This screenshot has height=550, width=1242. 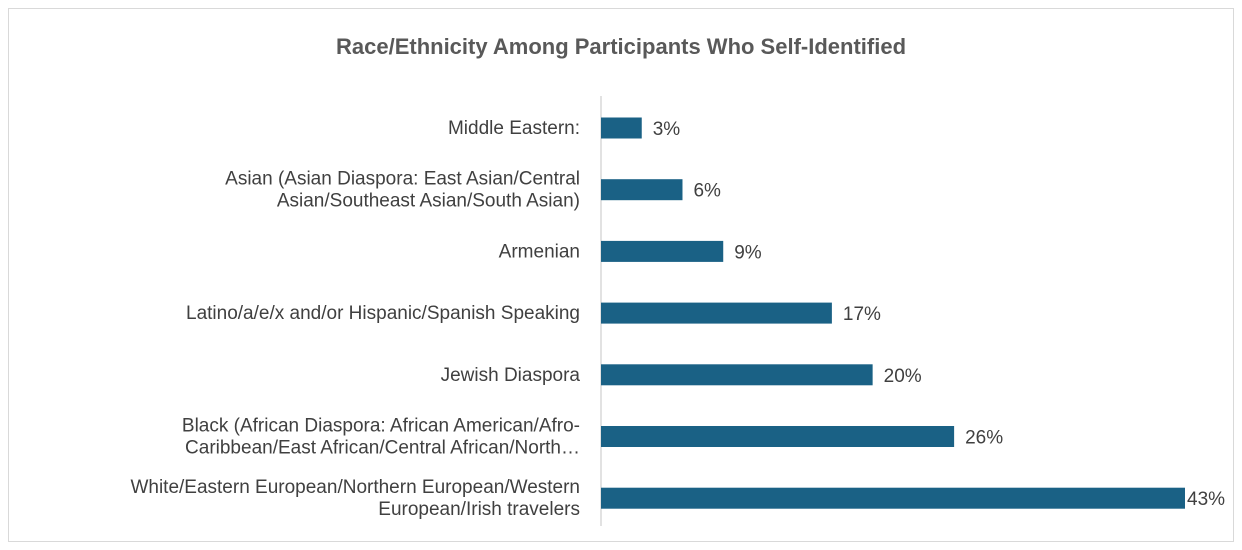 I want to click on category-label-0-line-0: Middle Eastern:, so click(x=514, y=128).